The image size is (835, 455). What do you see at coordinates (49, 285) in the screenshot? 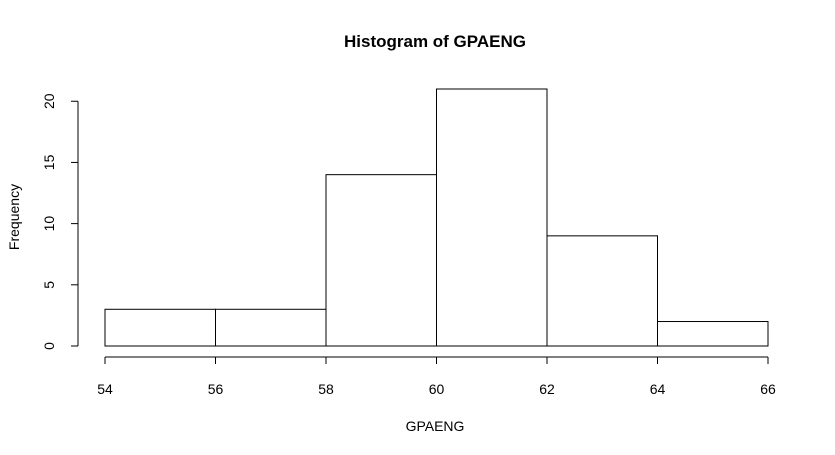
I see `y-tick-label: 5` at bounding box center [49, 285].